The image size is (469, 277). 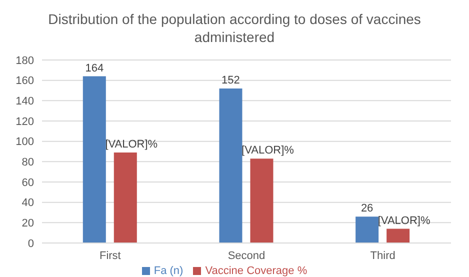 What do you see at coordinates (28, 203) in the screenshot?
I see `y-tick-label: 40` at bounding box center [28, 203].